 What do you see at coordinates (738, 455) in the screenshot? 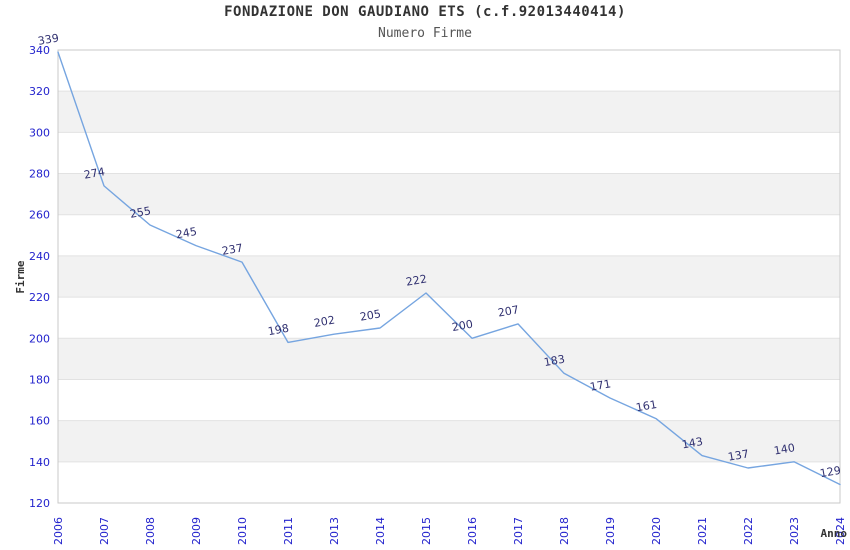
I see `data-label-2022: 137` at bounding box center [738, 455].